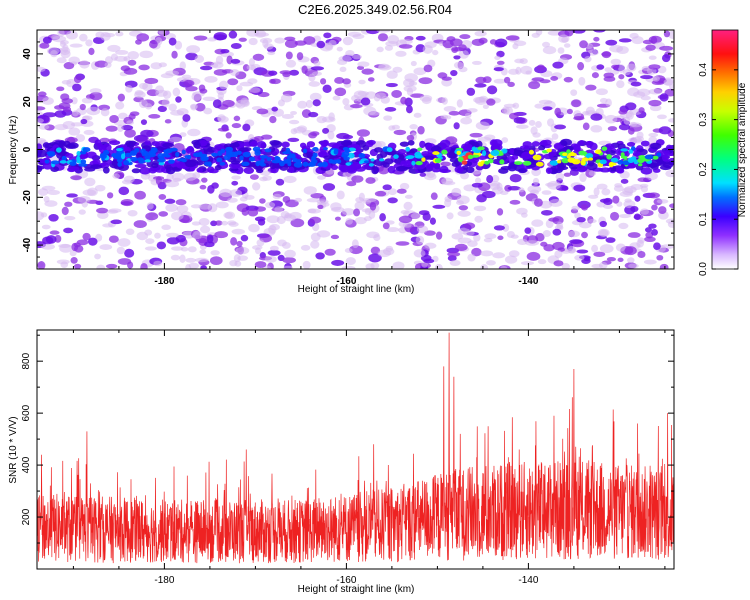 Image resolution: width=750 pixels, height=600 pixels. Describe the element at coordinates (26, 360) in the screenshot. I see `snr-y-tick-label: 800` at that location.